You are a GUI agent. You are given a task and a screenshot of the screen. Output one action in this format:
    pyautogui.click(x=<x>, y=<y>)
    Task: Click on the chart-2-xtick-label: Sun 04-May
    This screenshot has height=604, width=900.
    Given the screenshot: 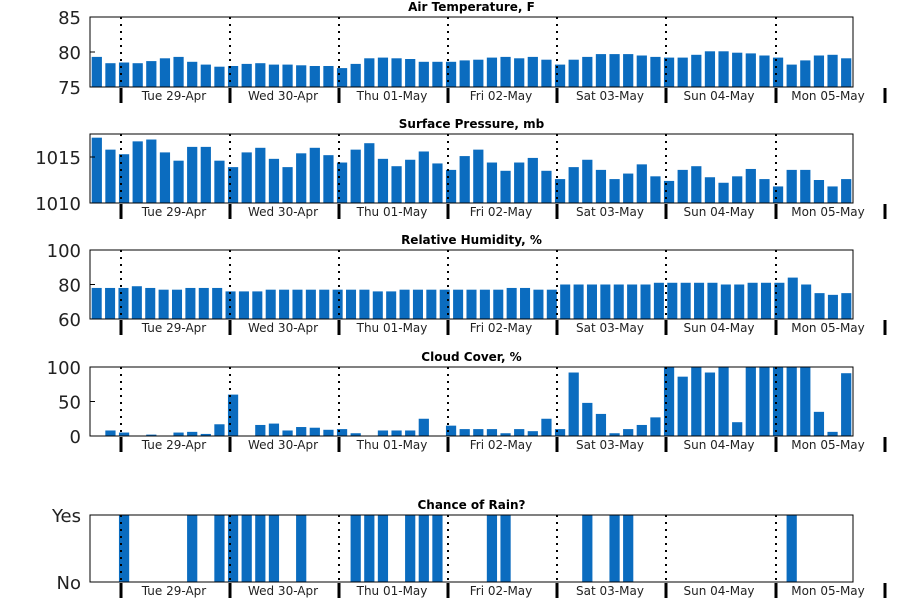 What is the action you would take?
    pyautogui.click(x=718, y=212)
    